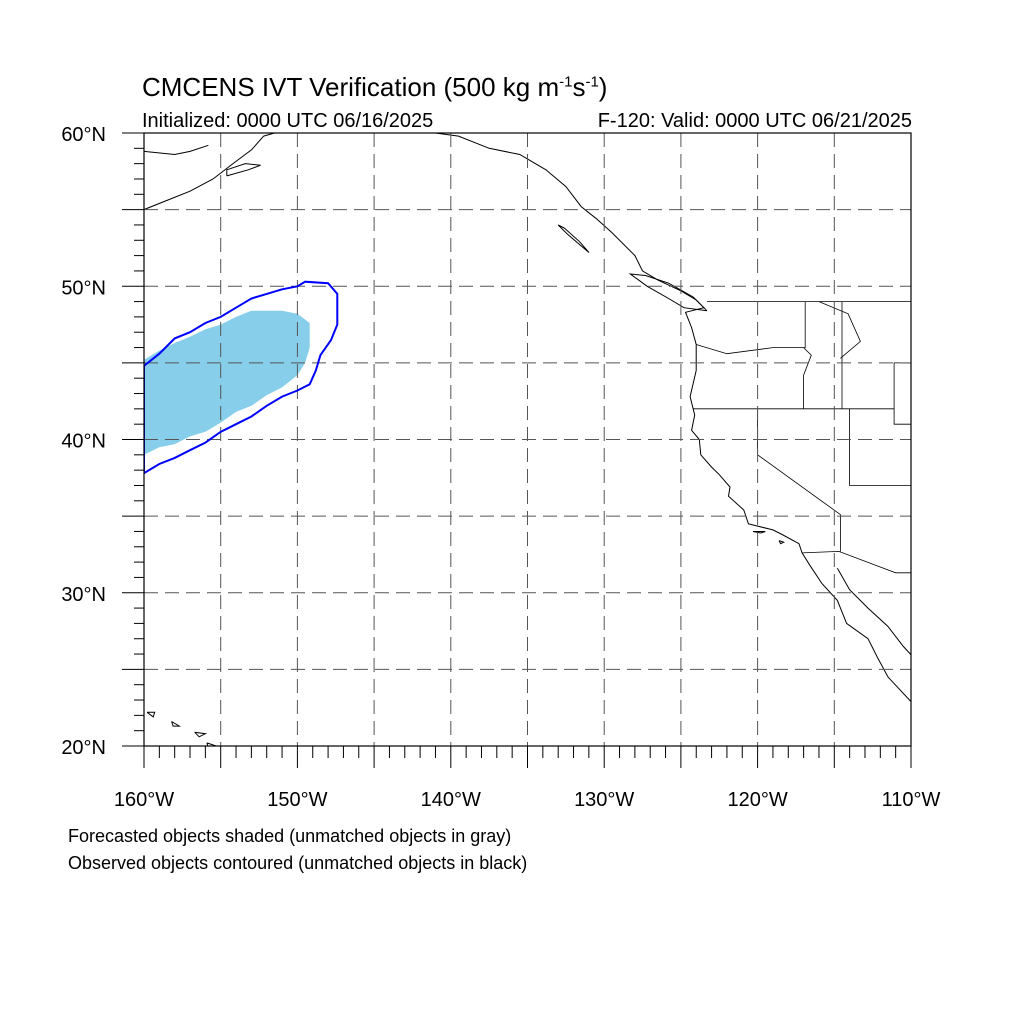 This screenshot has width=1024, height=1024. I want to click on observed-object-contour, so click(241, 377).